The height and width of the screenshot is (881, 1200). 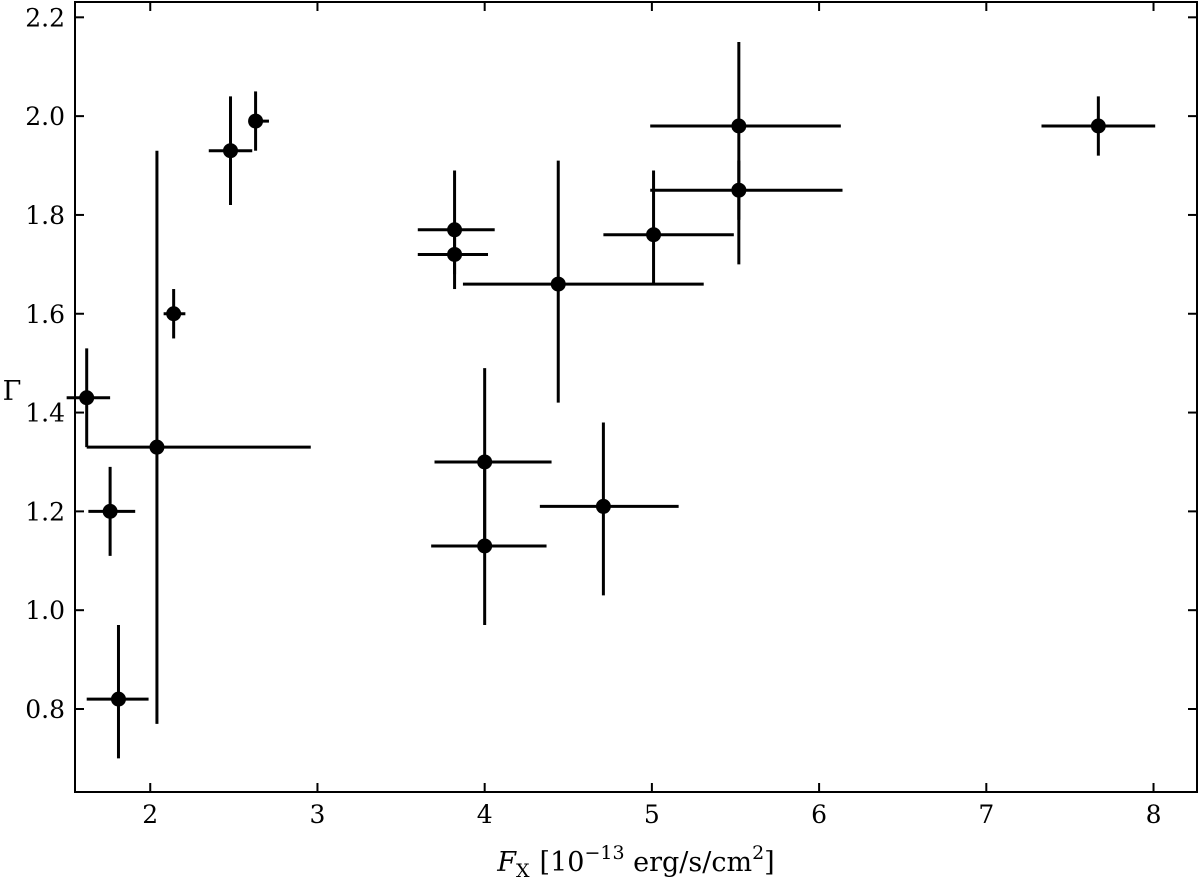 I want to click on x-tick-label: 4, so click(x=485, y=814).